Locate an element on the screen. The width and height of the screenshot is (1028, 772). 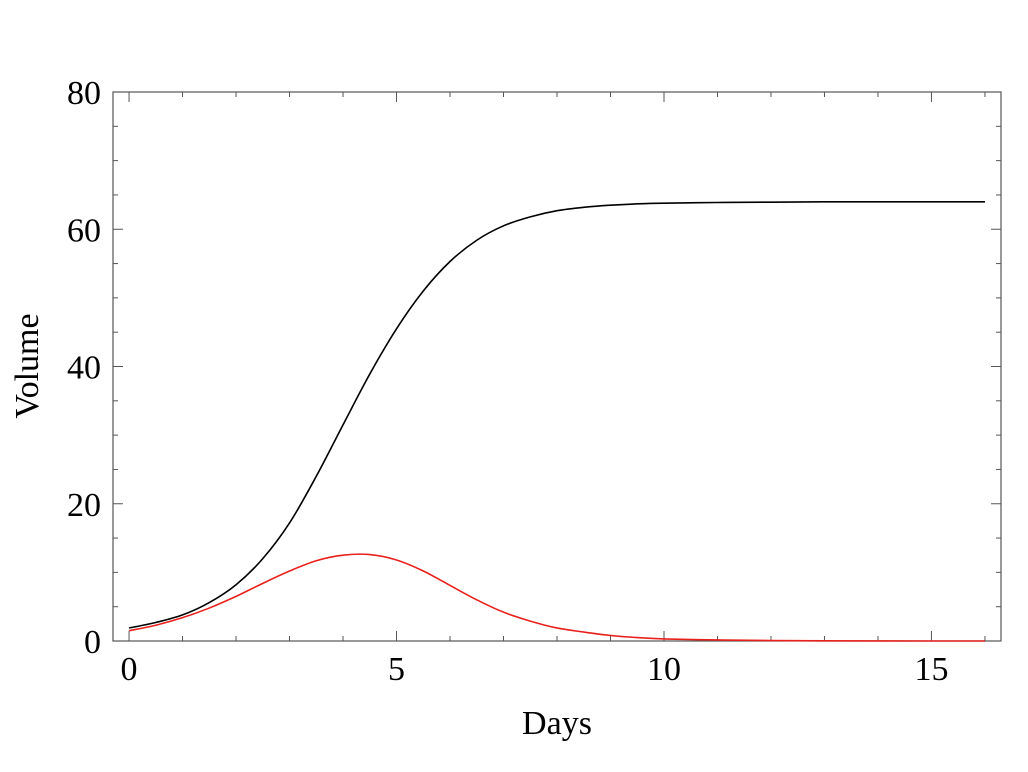
x-tick-label: 5 is located at coordinates (396, 669).